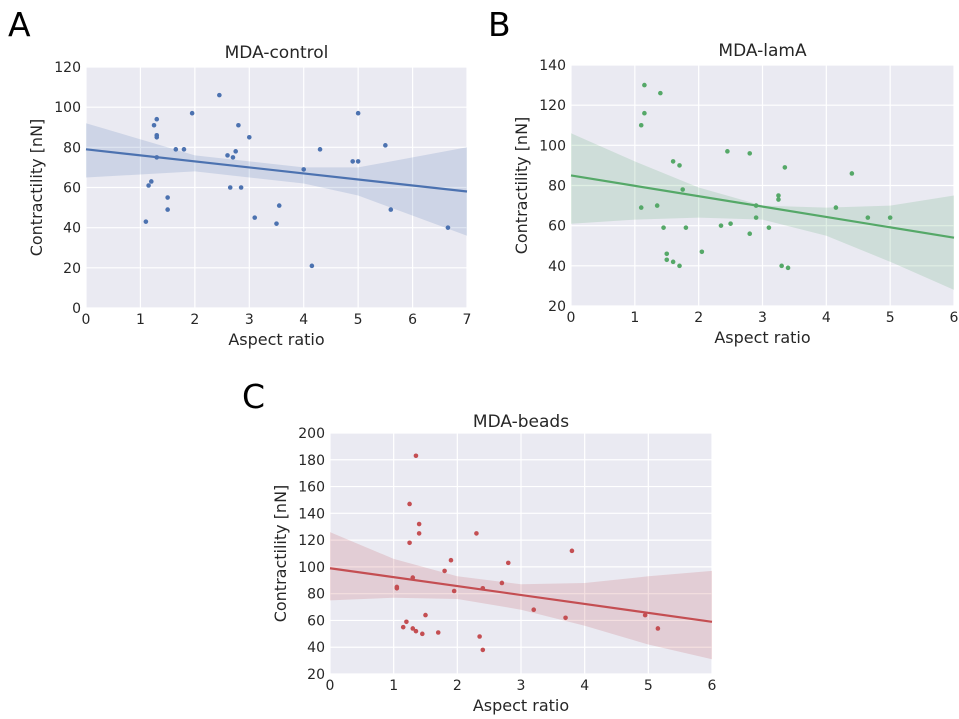  What do you see at coordinates (311, 488) in the screenshot?
I see `y-tick-label: 160` at bounding box center [311, 488].